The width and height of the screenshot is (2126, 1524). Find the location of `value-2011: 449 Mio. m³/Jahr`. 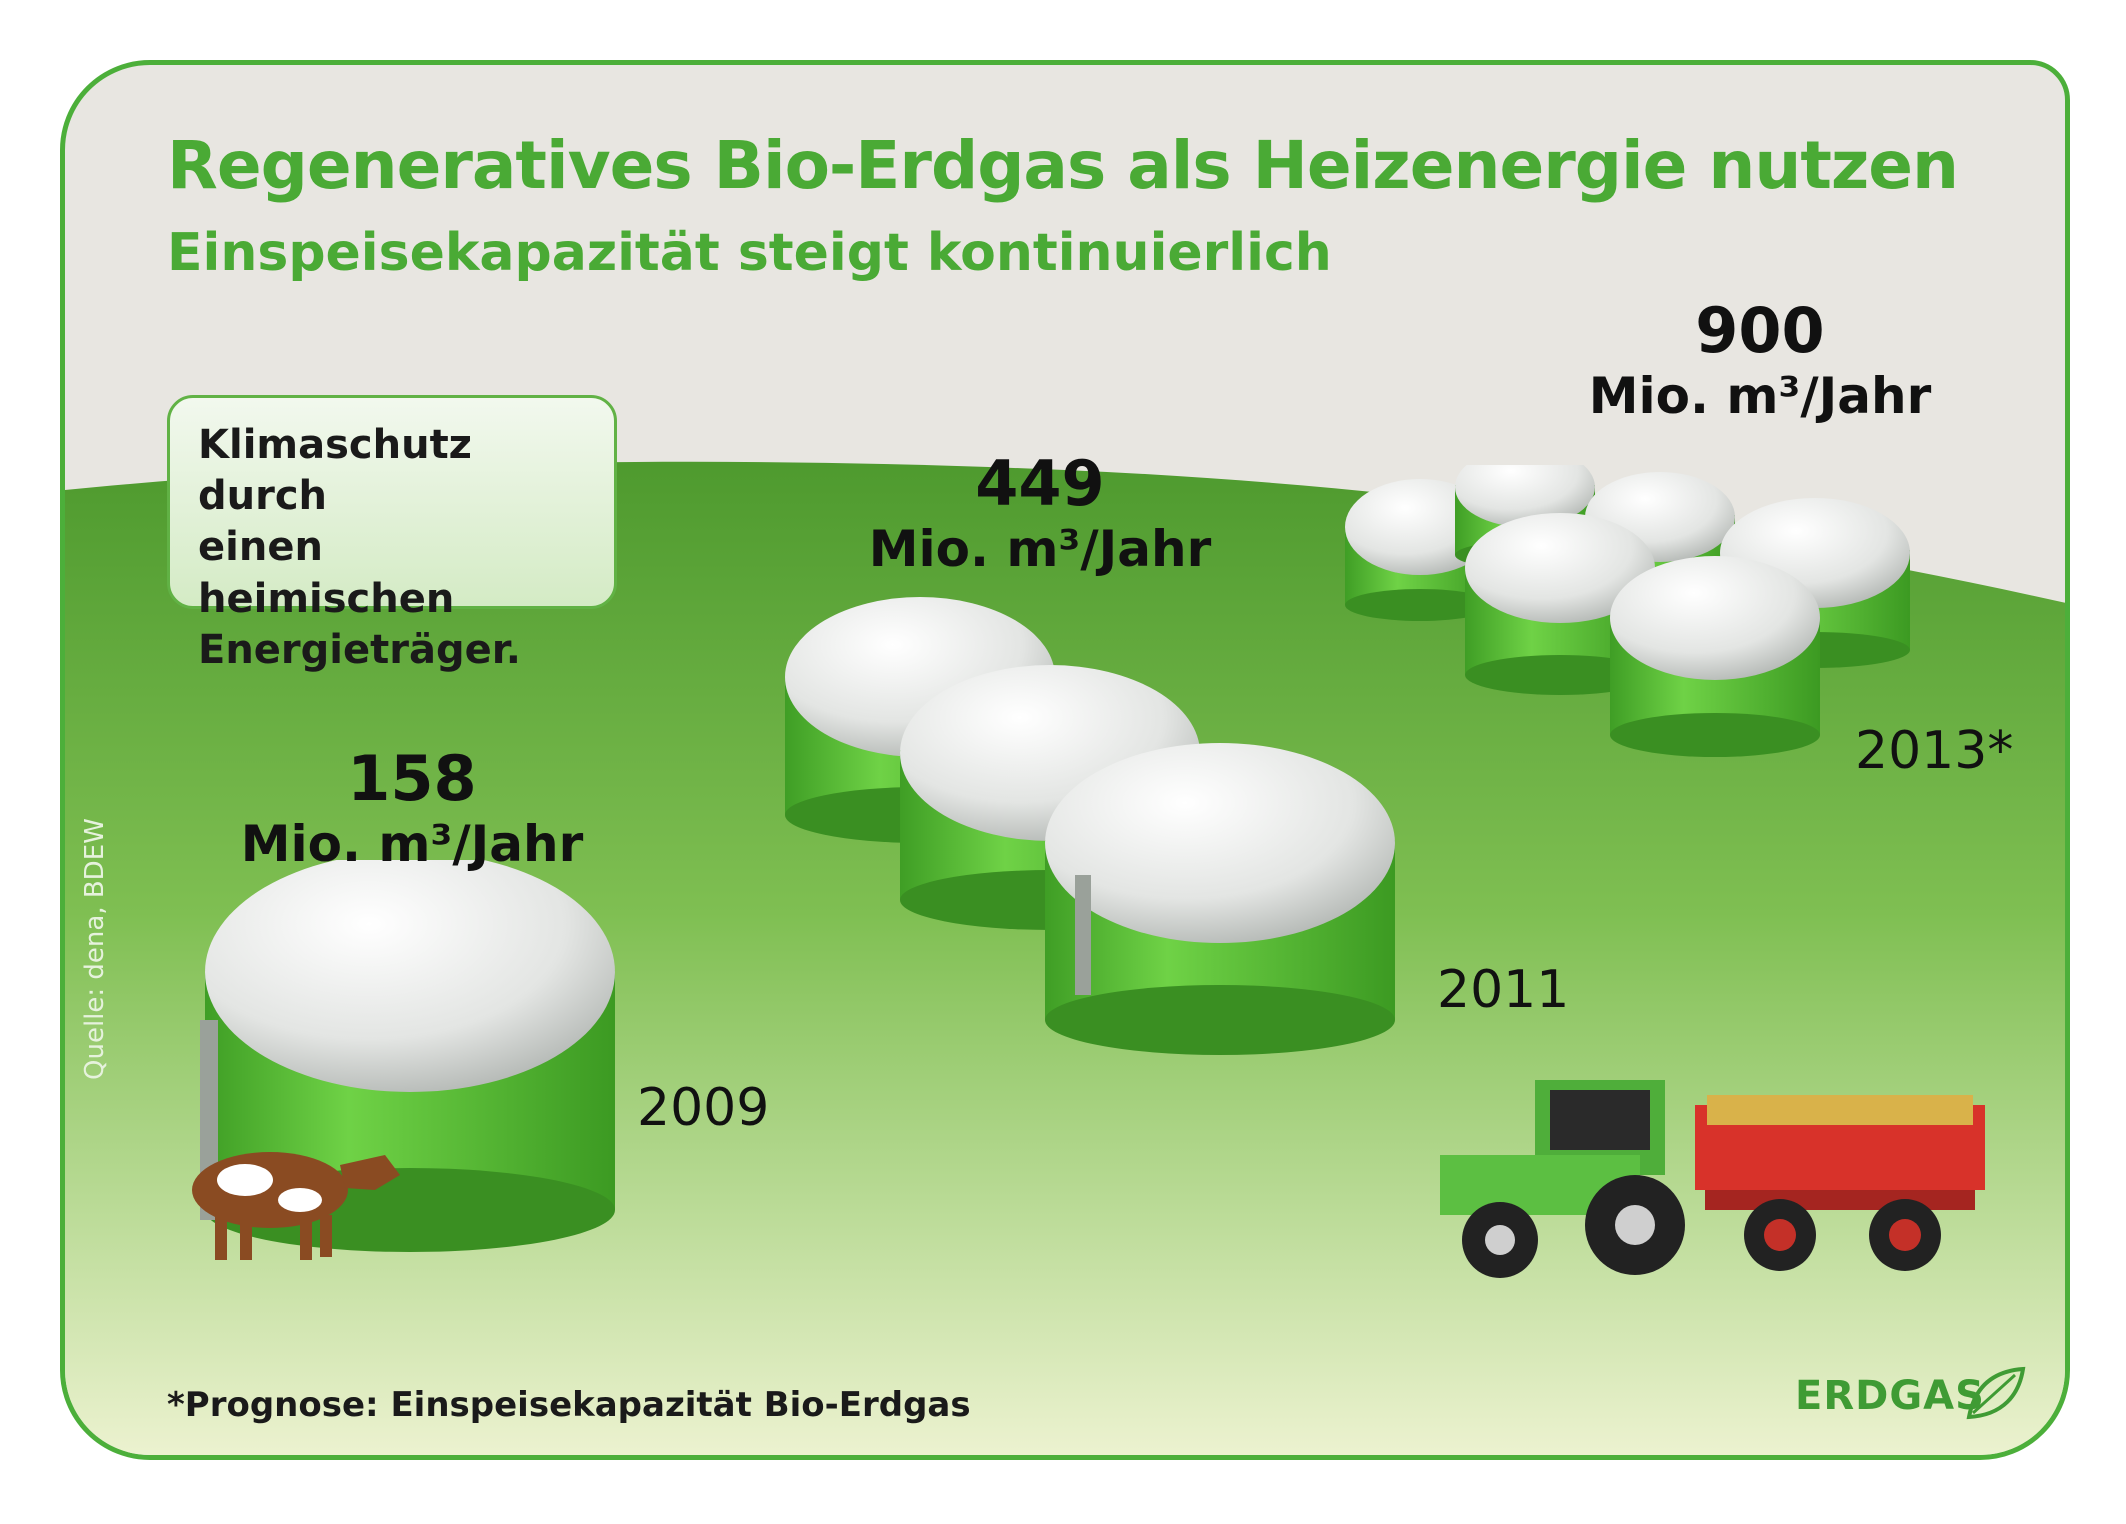

value-2011: 449 Mio. m³/Jahr is located at coordinates (1040, 514).